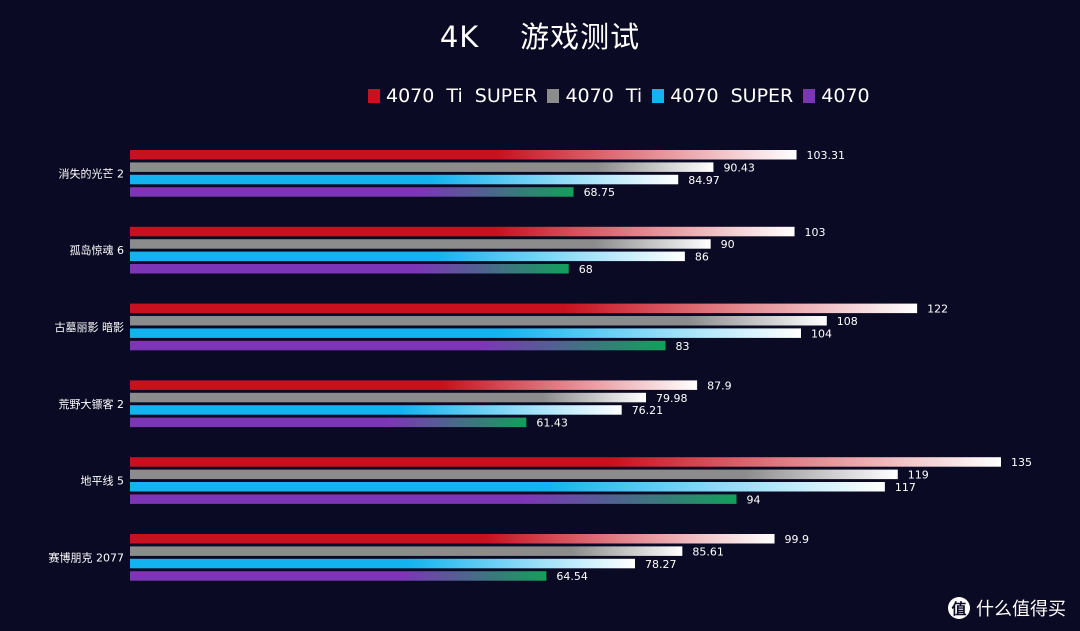  I want to click on category-label: 古墓丽影 暗影, so click(90, 327).